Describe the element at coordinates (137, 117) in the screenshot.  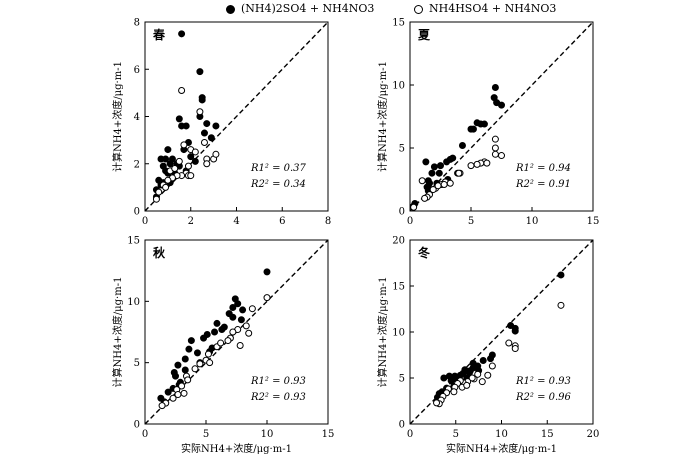
I see `y-tick-label: 4` at that location.